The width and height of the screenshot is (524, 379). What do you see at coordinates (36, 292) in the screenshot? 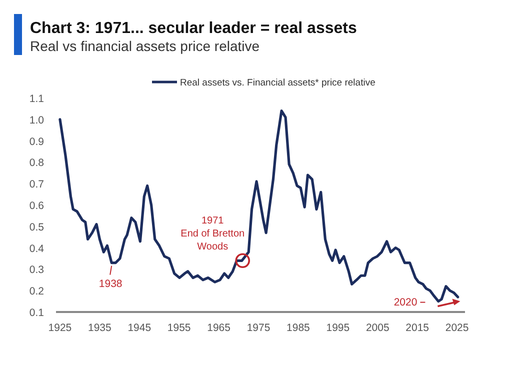
I see `y-tick-label: 0.2` at bounding box center [36, 292].